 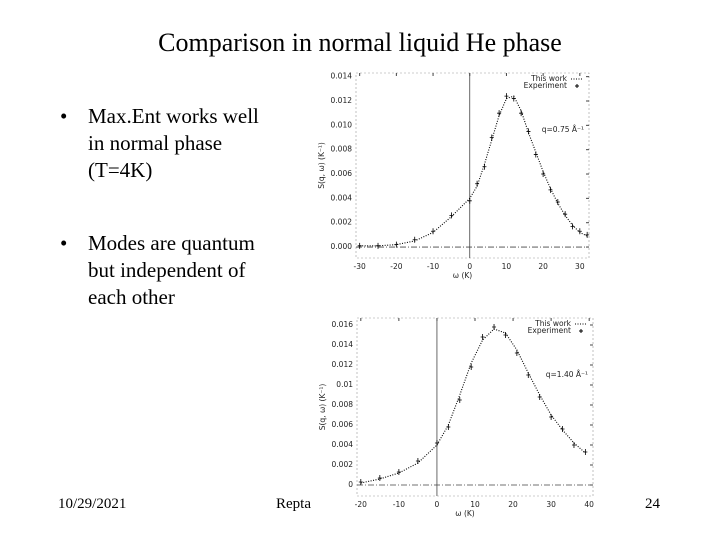 I want to click on series-line, so click(x=473, y=171).